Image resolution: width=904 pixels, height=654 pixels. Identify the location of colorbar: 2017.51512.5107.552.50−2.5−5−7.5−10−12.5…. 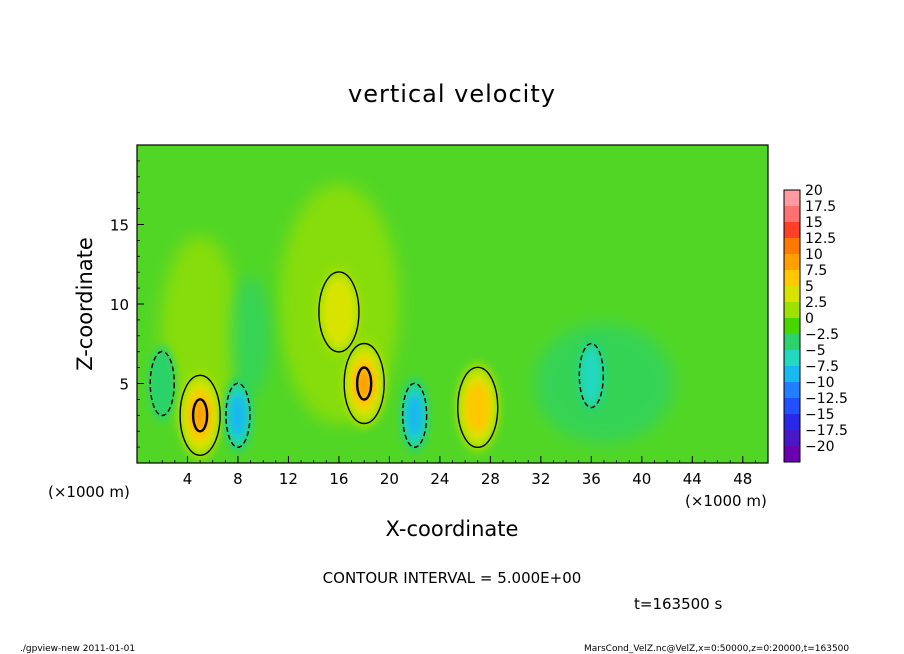
(815, 323).